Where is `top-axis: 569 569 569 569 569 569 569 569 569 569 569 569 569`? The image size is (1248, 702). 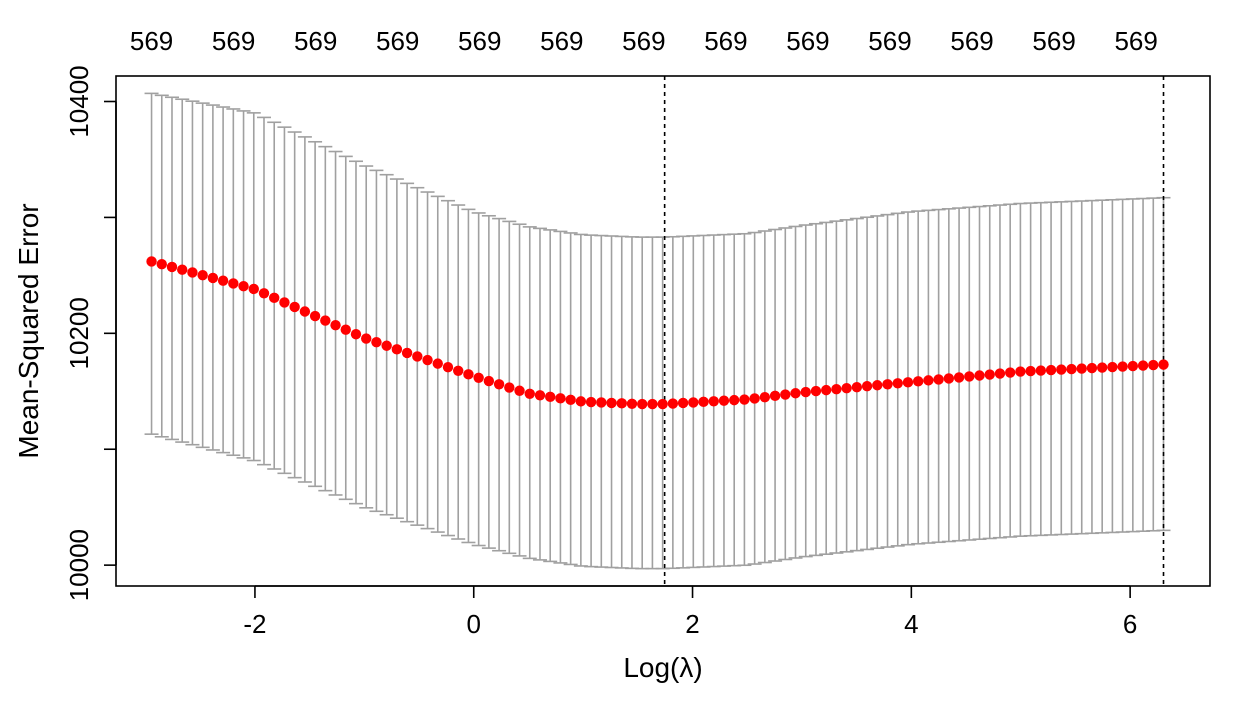
top-axis: 569 569 569 569 569 569 569 569 569 569 569 569 569 is located at coordinates (644, 41).